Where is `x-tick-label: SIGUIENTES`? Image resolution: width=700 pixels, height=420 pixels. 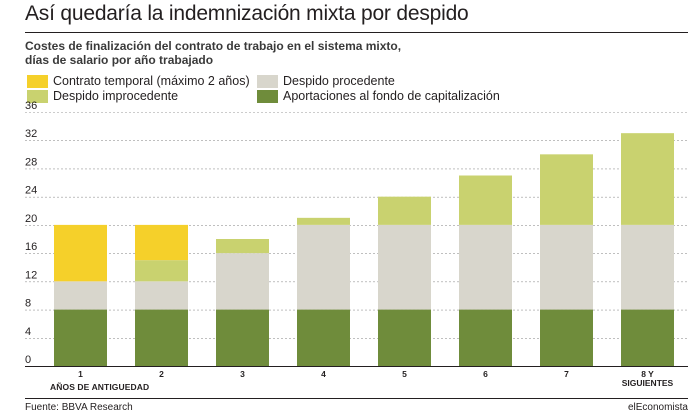 x-tick-label: SIGUIENTES is located at coordinates (648, 383).